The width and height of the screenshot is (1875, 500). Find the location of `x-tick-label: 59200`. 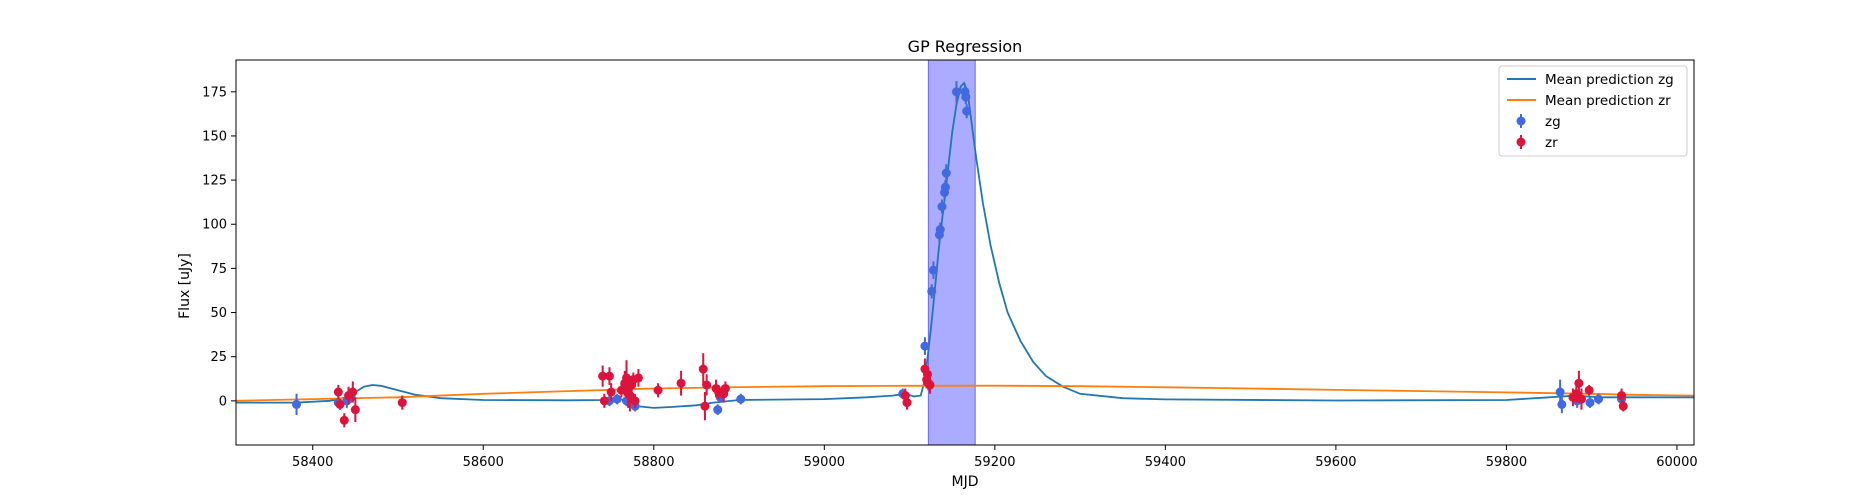

x-tick-label: 59200 is located at coordinates (994, 462).